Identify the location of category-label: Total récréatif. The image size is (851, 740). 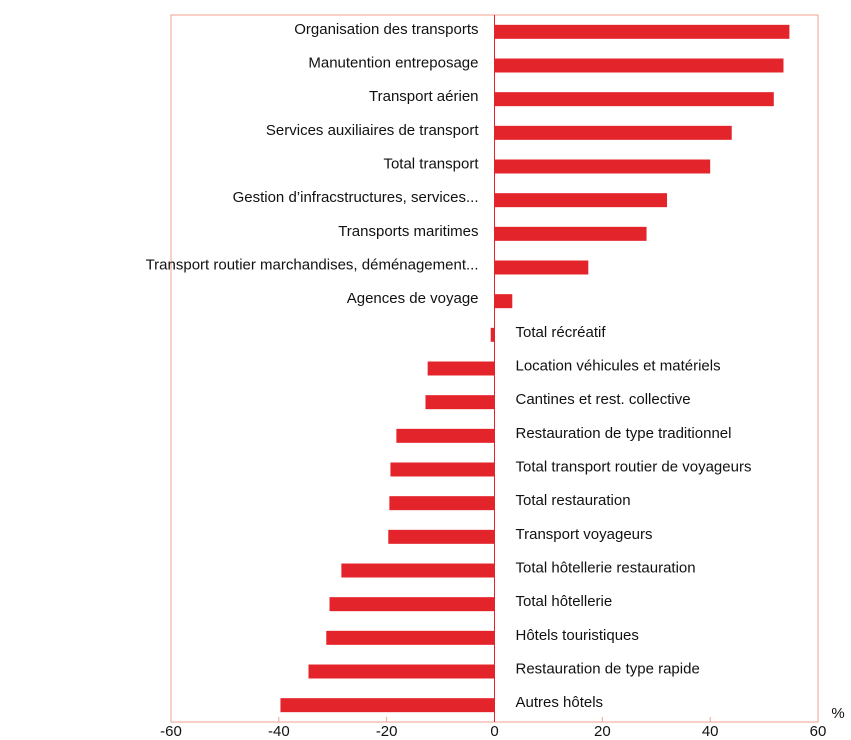
(561, 332).